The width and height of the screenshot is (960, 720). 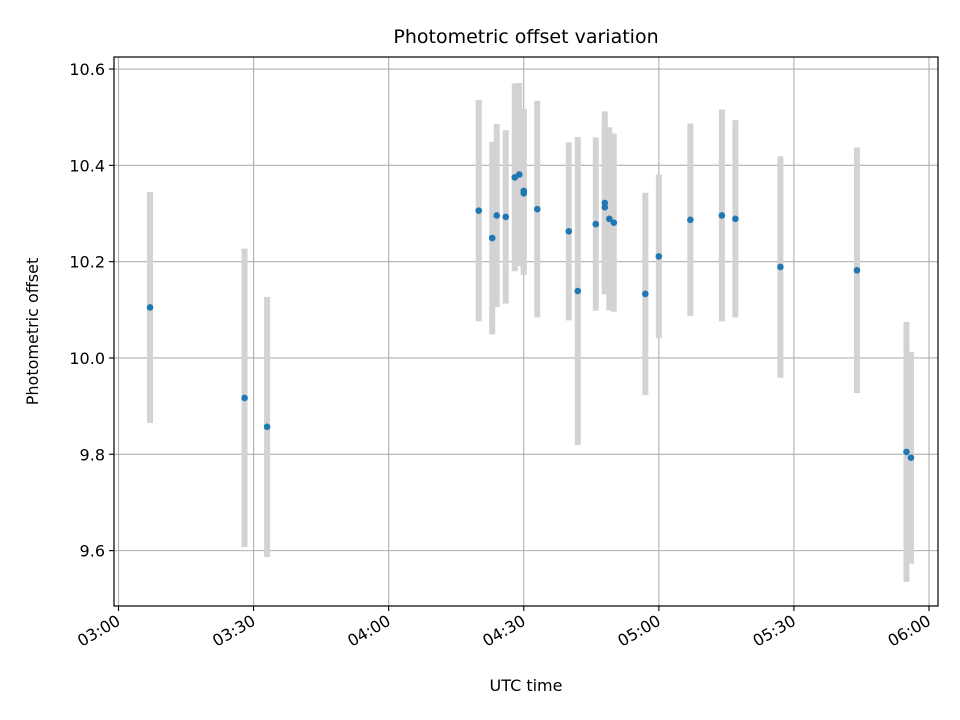 I want to click on y-axis-label: Photometric offset, so click(x=32, y=332).